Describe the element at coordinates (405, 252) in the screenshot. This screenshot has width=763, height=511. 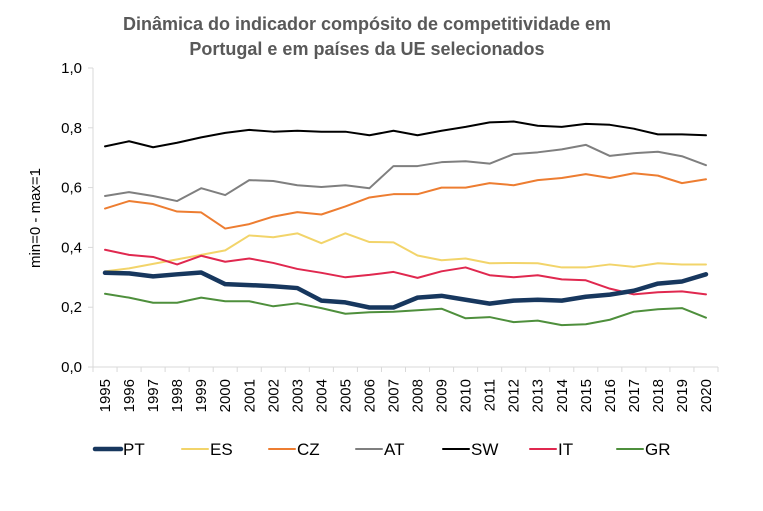
I see `series-line-es` at that location.